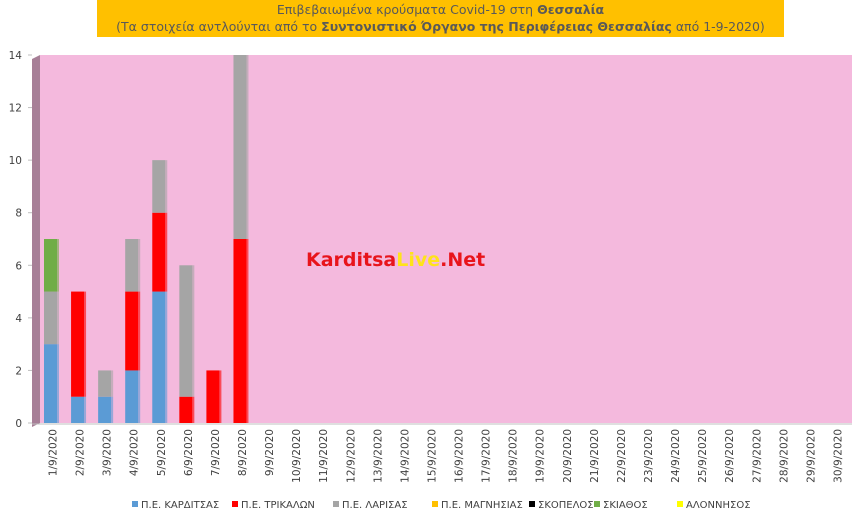 Image resolution: width=857 pixels, height=522 pixels. I want to click on x-tick-label: 22/9/2020, so click(622, 456).